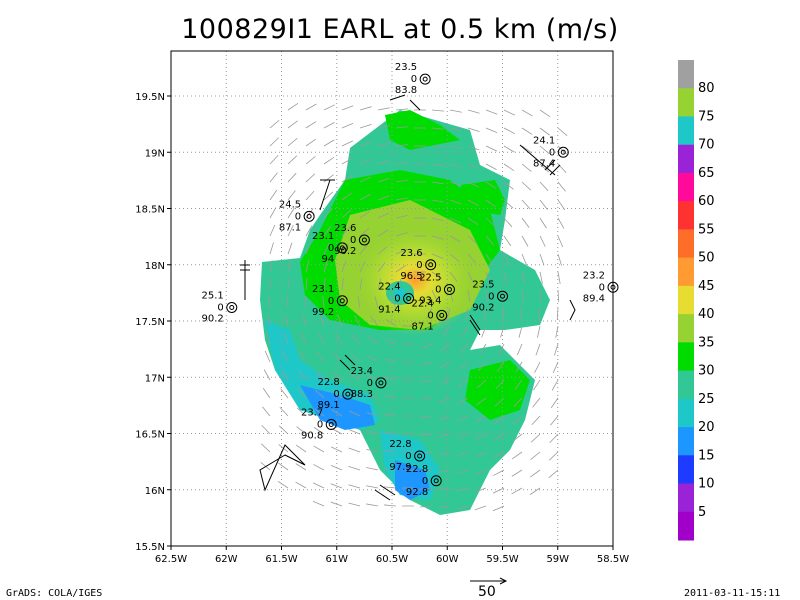 The width and height of the screenshot is (800, 600). I want to click on y-tick-label: 18.5N, so click(150, 210).